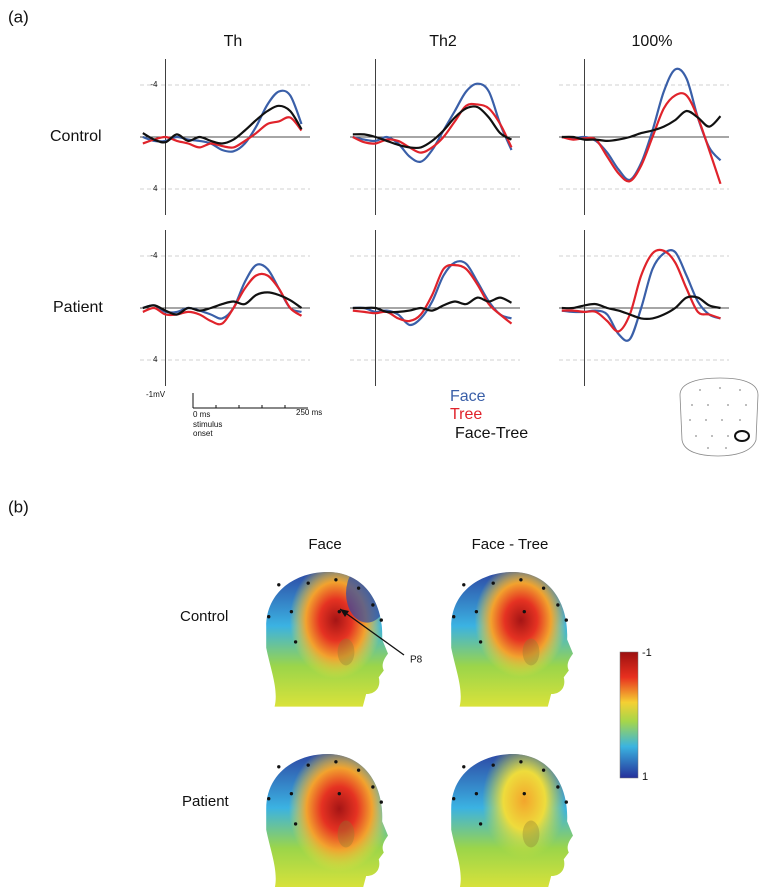  Describe the element at coordinates (207, 424) in the screenshot. I see `scale-label: stimulus` at that location.